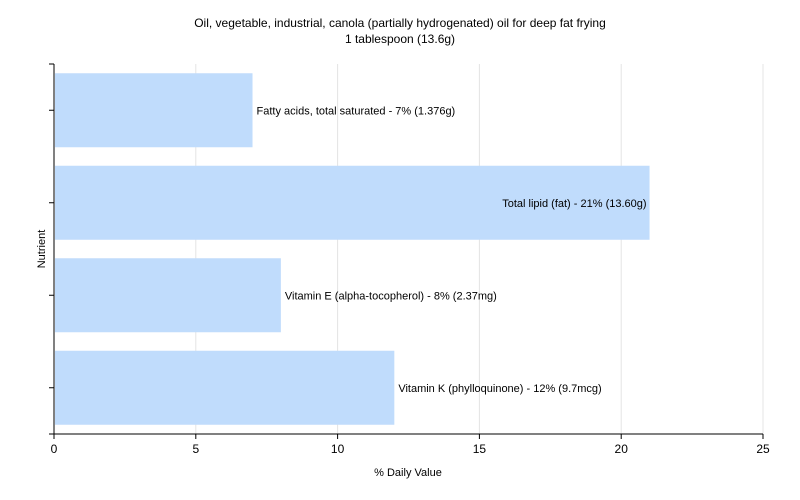 This screenshot has height=500, width=800. What do you see at coordinates (408, 473) in the screenshot?
I see `x-axis-title: % Daily Value` at bounding box center [408, 473].